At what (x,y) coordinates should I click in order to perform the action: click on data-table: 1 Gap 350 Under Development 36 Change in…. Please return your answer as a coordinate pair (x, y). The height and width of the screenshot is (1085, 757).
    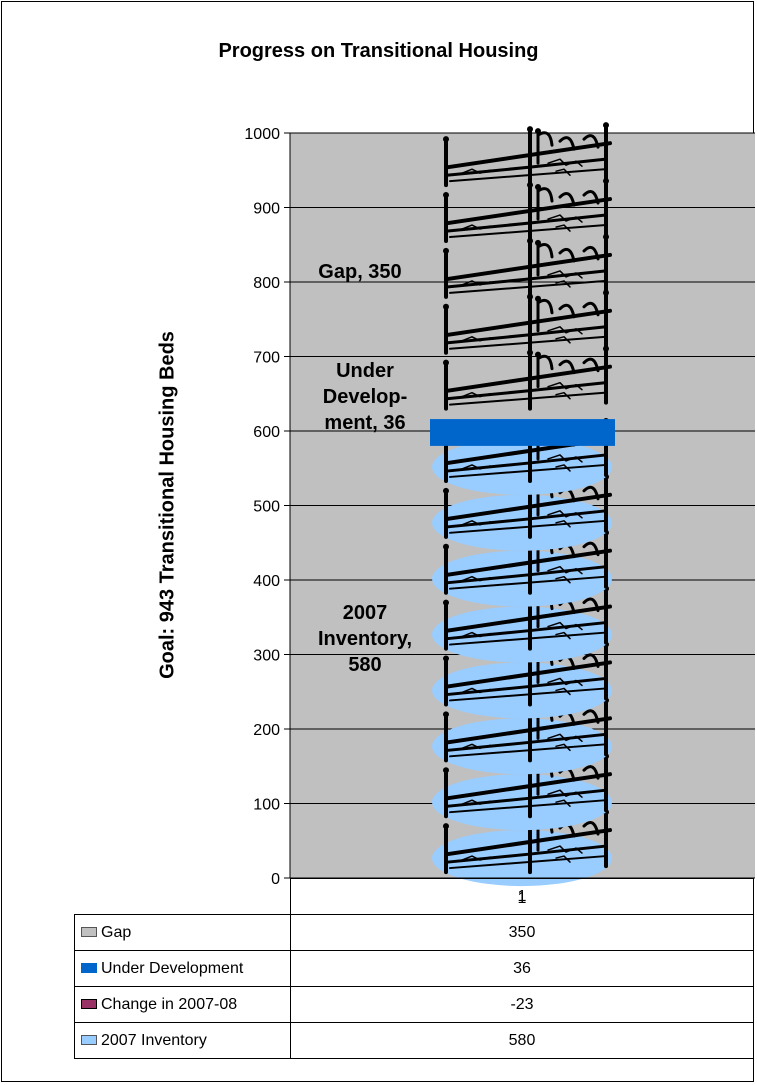
    Looking at the image, I should click on (414, 968).